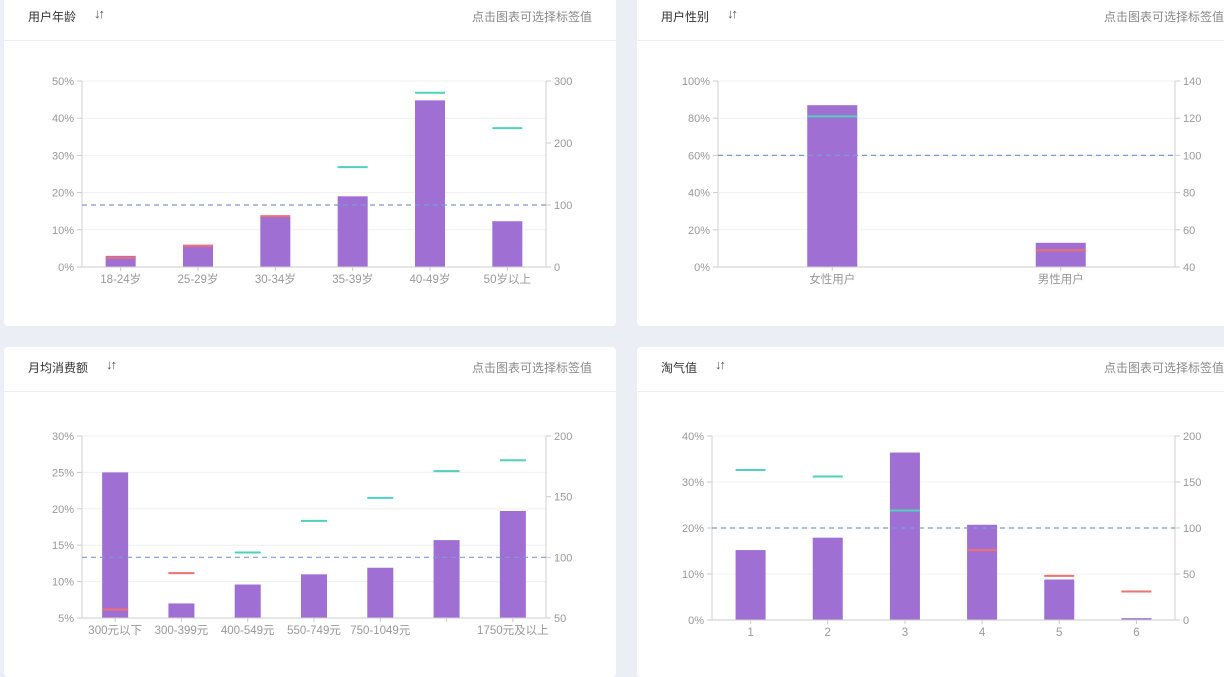 The image size is (1224, 677). Describe the element at coordinates (1061, 279) in the screenshot. I see `x-tick-label: 男性用户` at that location.